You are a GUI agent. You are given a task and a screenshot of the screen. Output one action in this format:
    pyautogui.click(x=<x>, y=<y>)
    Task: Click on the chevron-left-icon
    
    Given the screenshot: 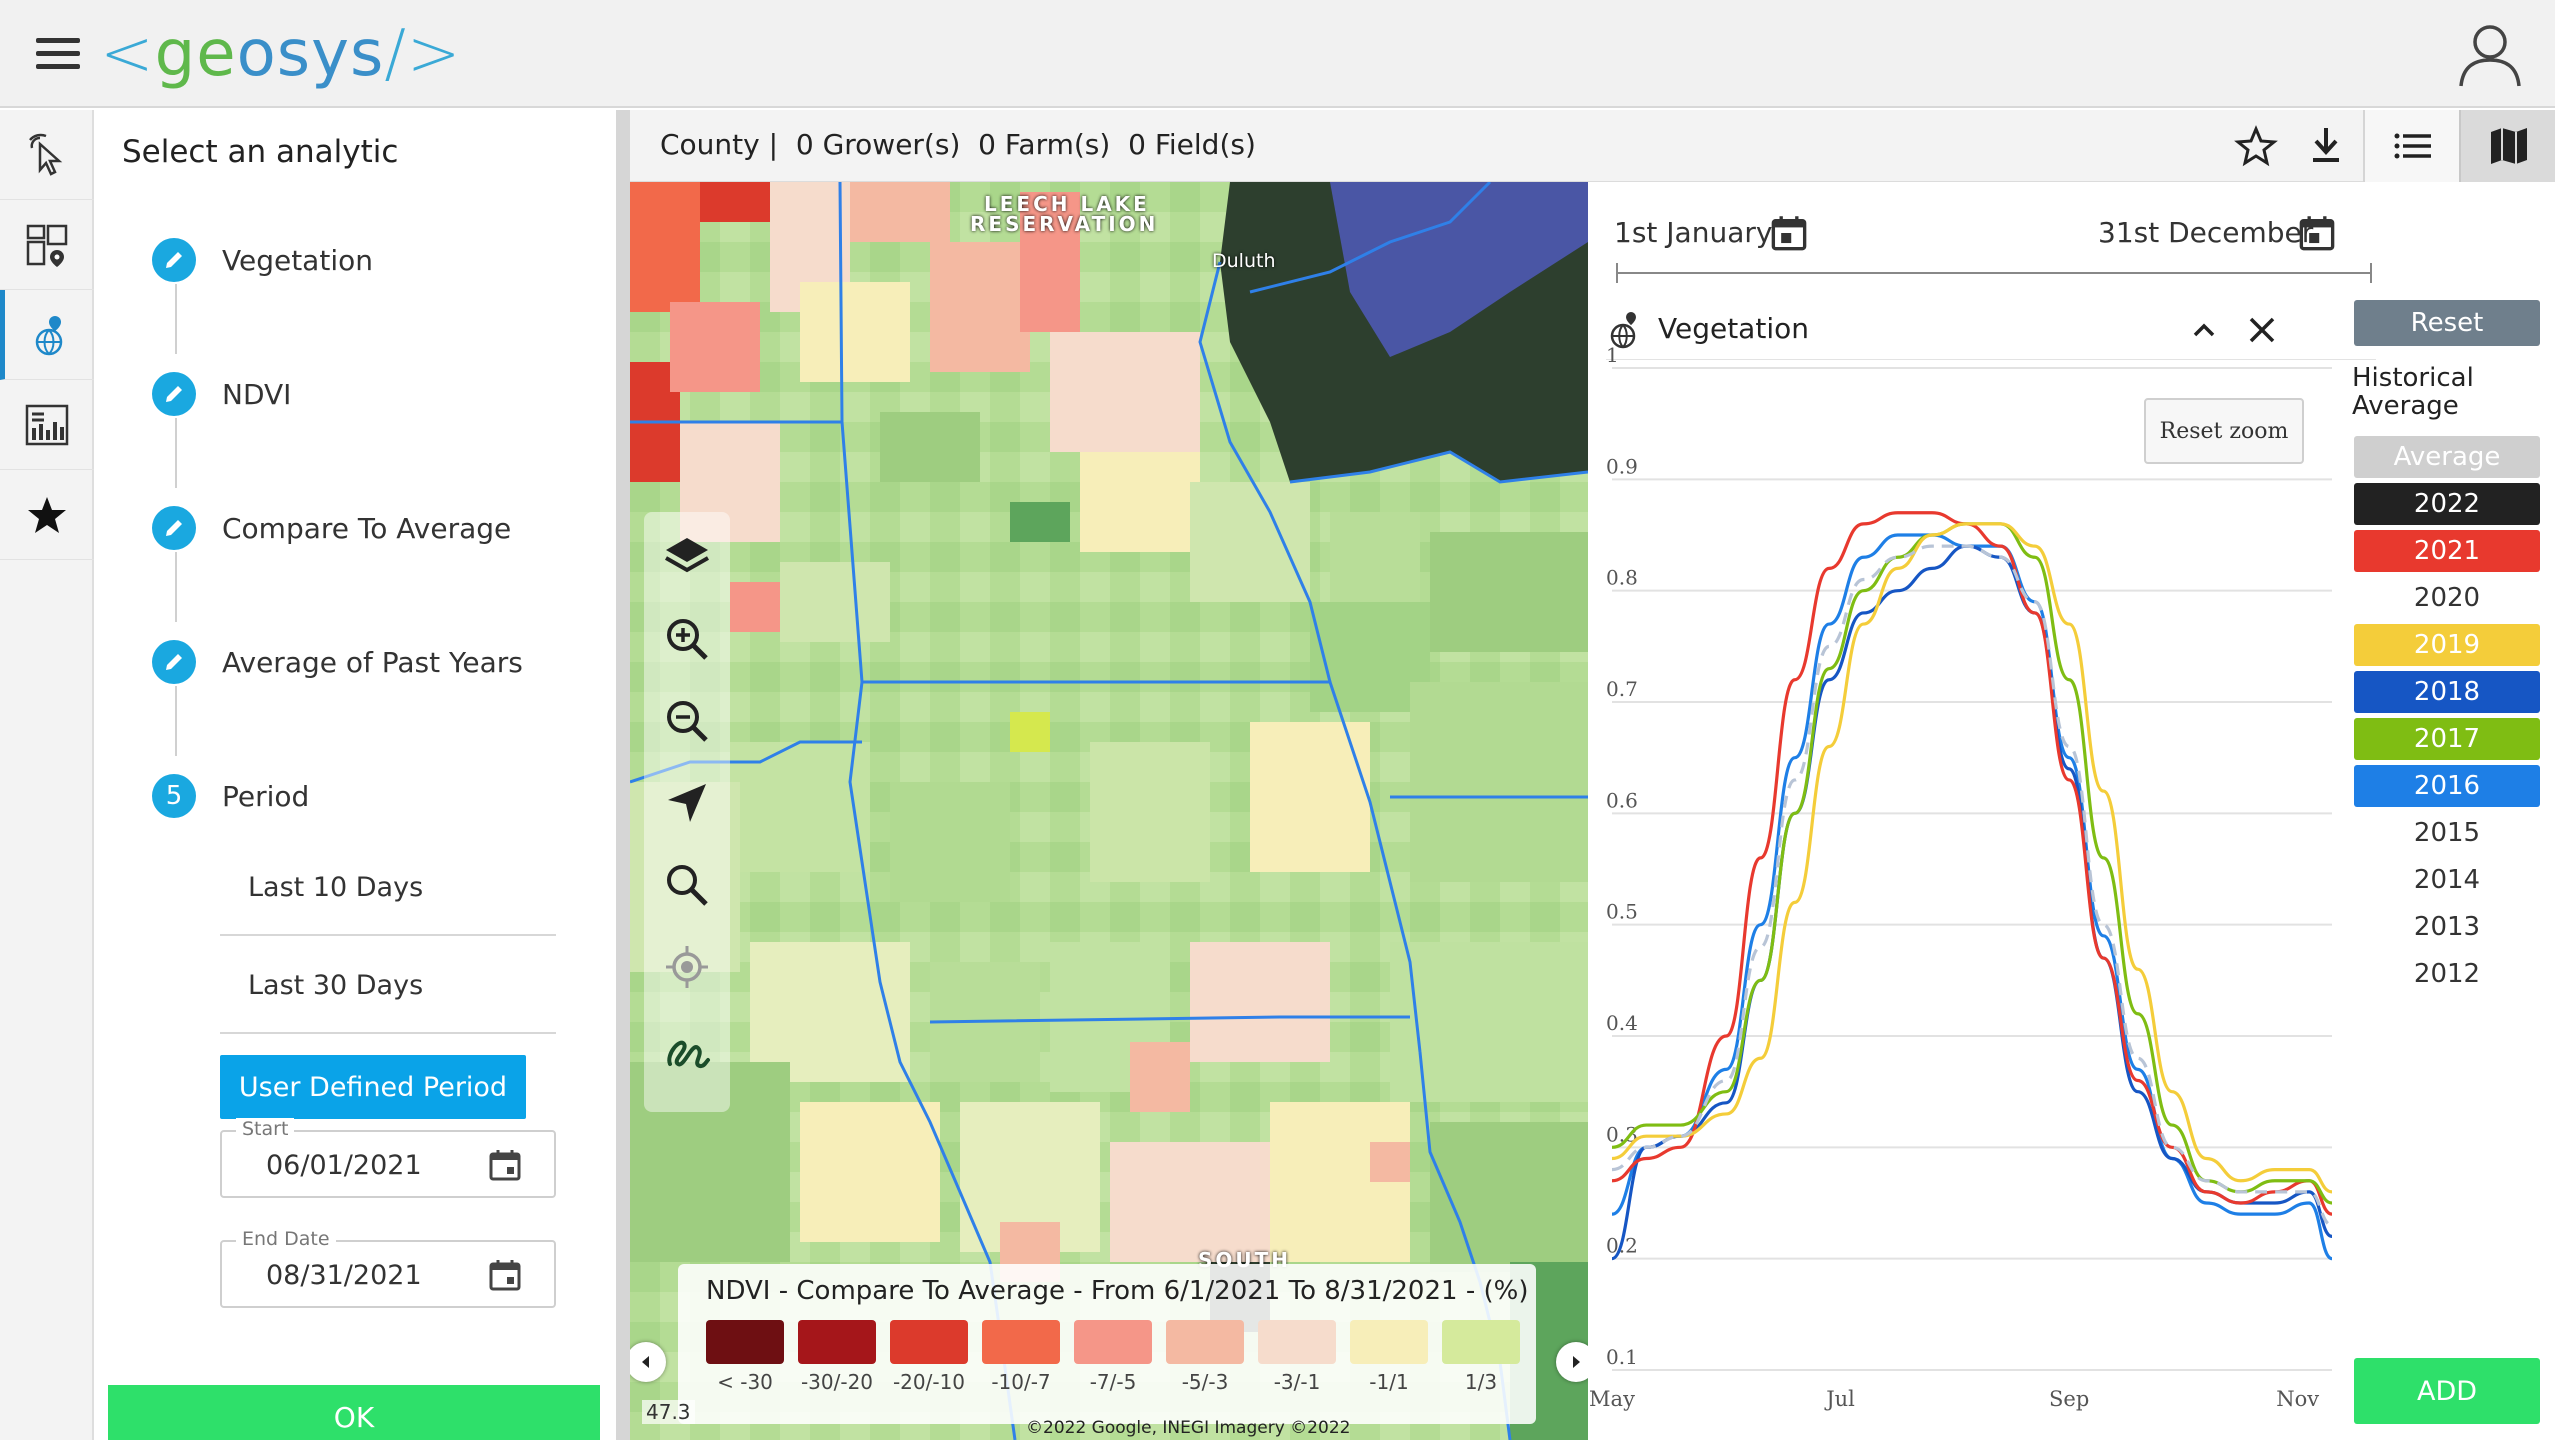 What is the action you would take?
    pyautogui.click(x=645, y=1362)
    